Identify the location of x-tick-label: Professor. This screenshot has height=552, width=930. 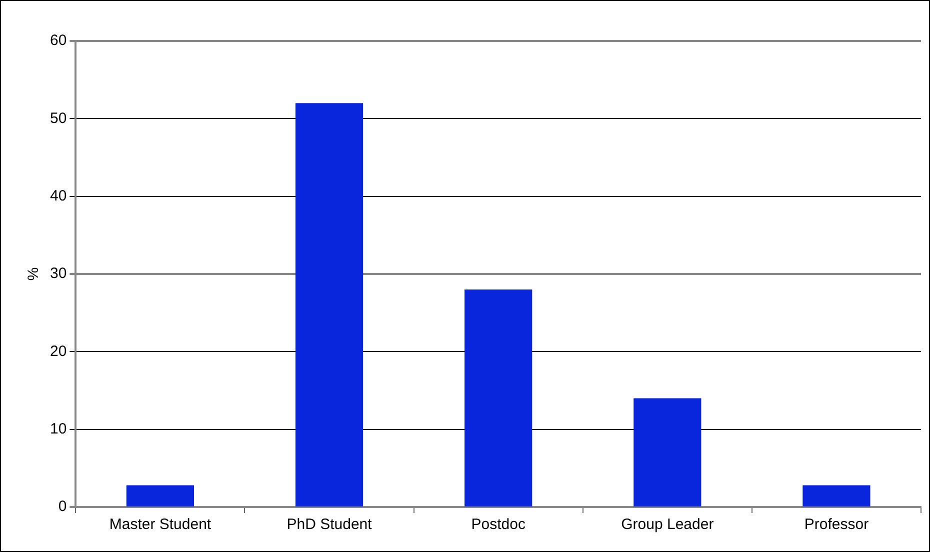
(836, 525).